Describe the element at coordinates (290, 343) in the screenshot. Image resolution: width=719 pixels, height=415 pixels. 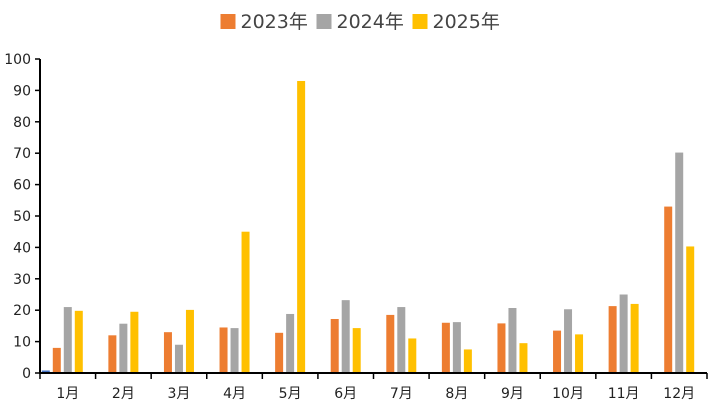
I see `bar-2024年-5月` at that location.